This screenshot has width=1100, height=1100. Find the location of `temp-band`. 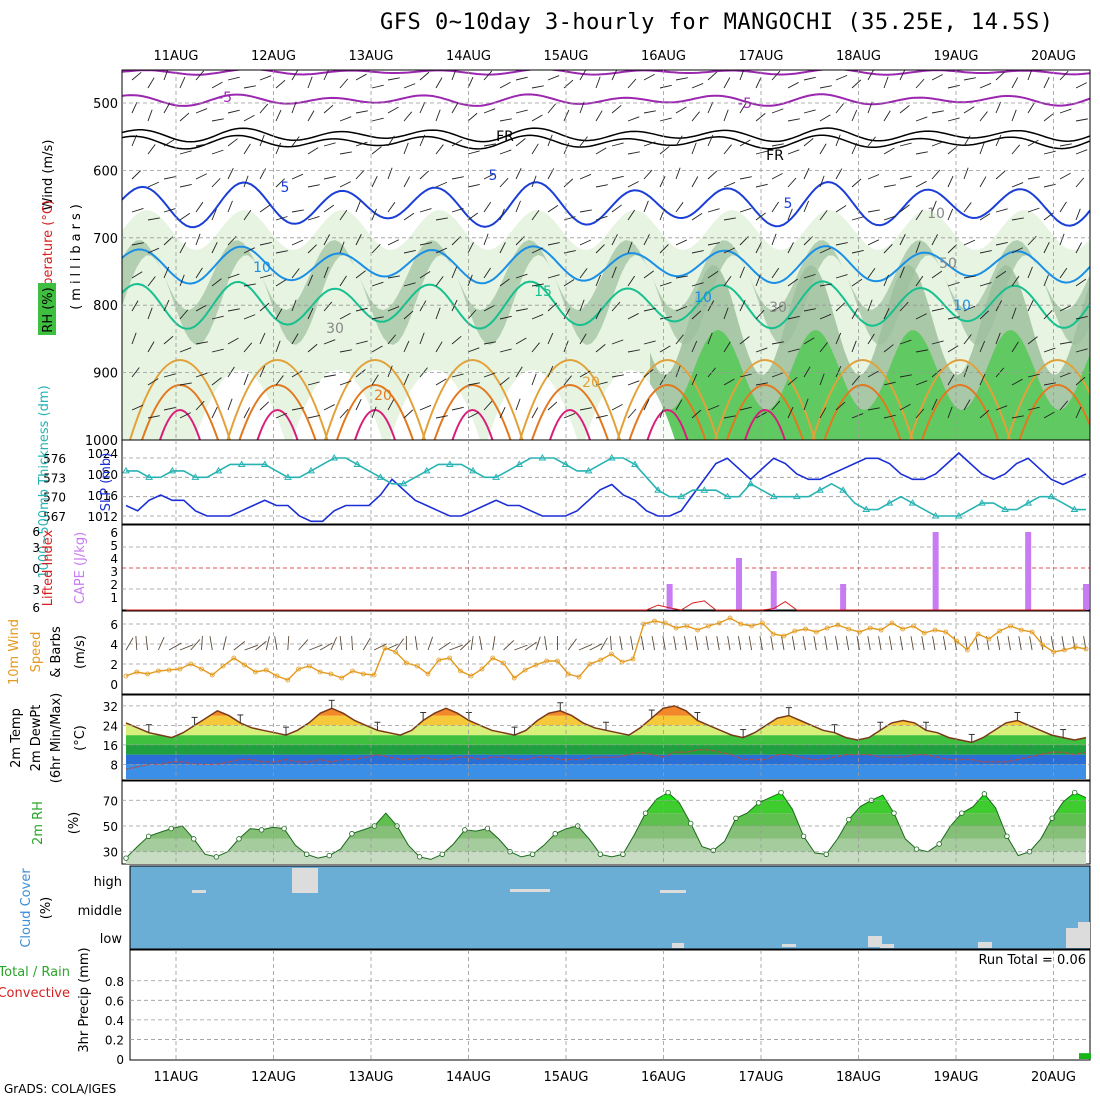

temp-band is located at coordinates (606, 749).